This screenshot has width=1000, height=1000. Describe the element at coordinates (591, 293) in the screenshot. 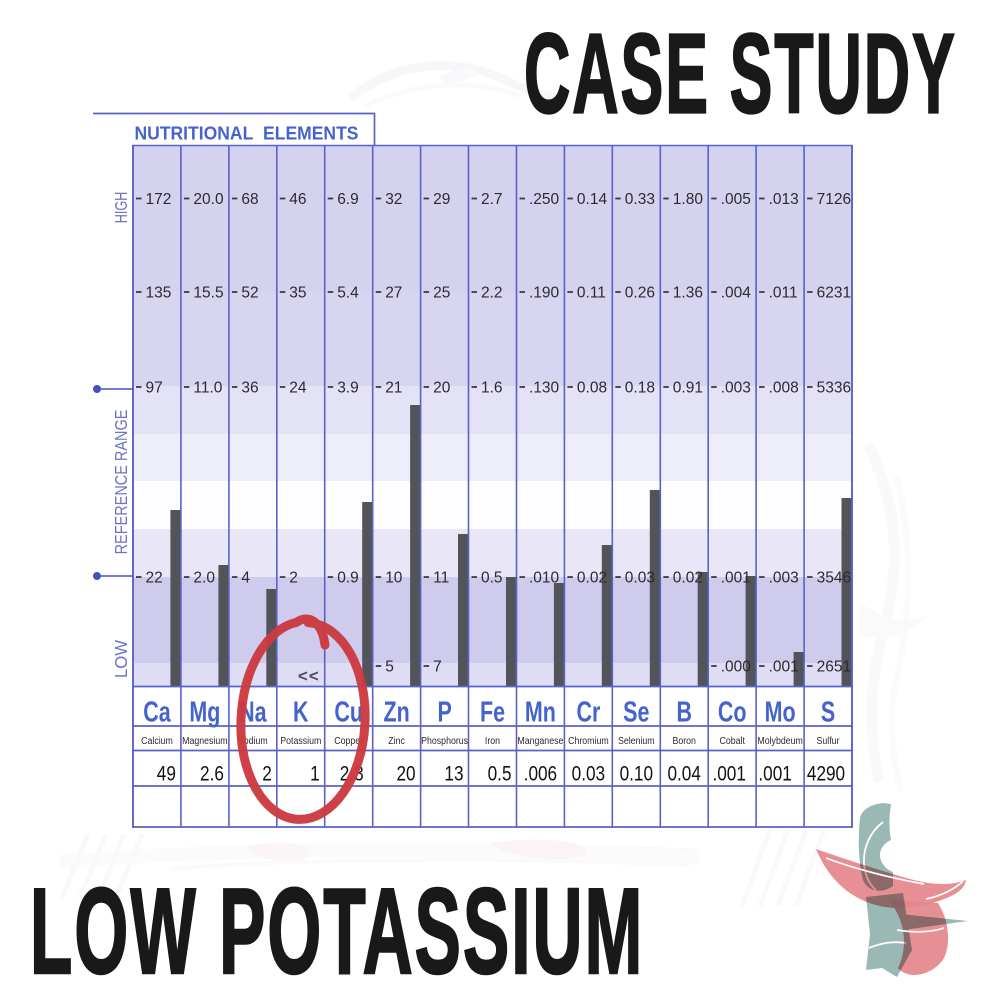

I see `svg-text: 0.11` at that location.